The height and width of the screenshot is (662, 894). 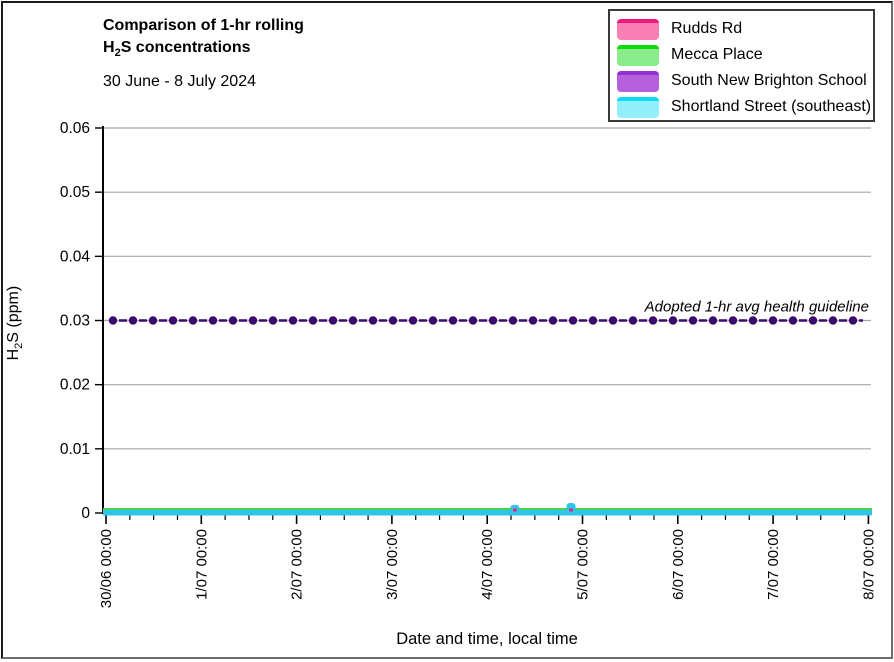 What do you see at coordinates (75, 449) in the screenshot?
I see `svg-text: 0.01` at bounding box center [75, 449].